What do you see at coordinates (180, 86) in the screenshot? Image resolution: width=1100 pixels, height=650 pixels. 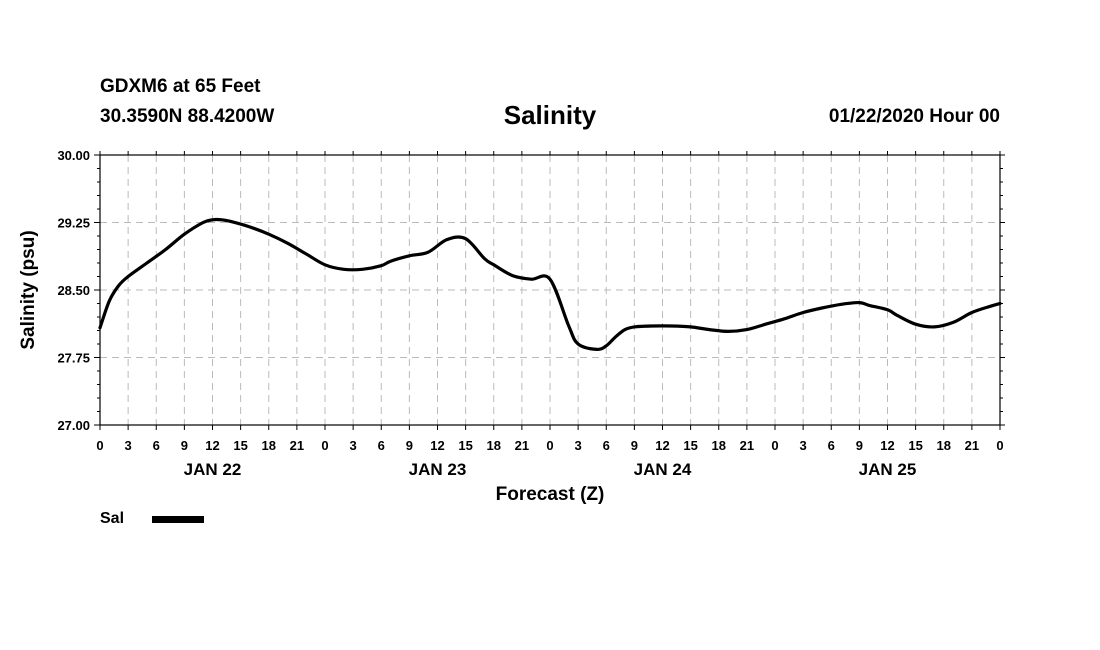 I see `station-label: GDXM6 at 65 Feet` at bounding box center [180, 86].